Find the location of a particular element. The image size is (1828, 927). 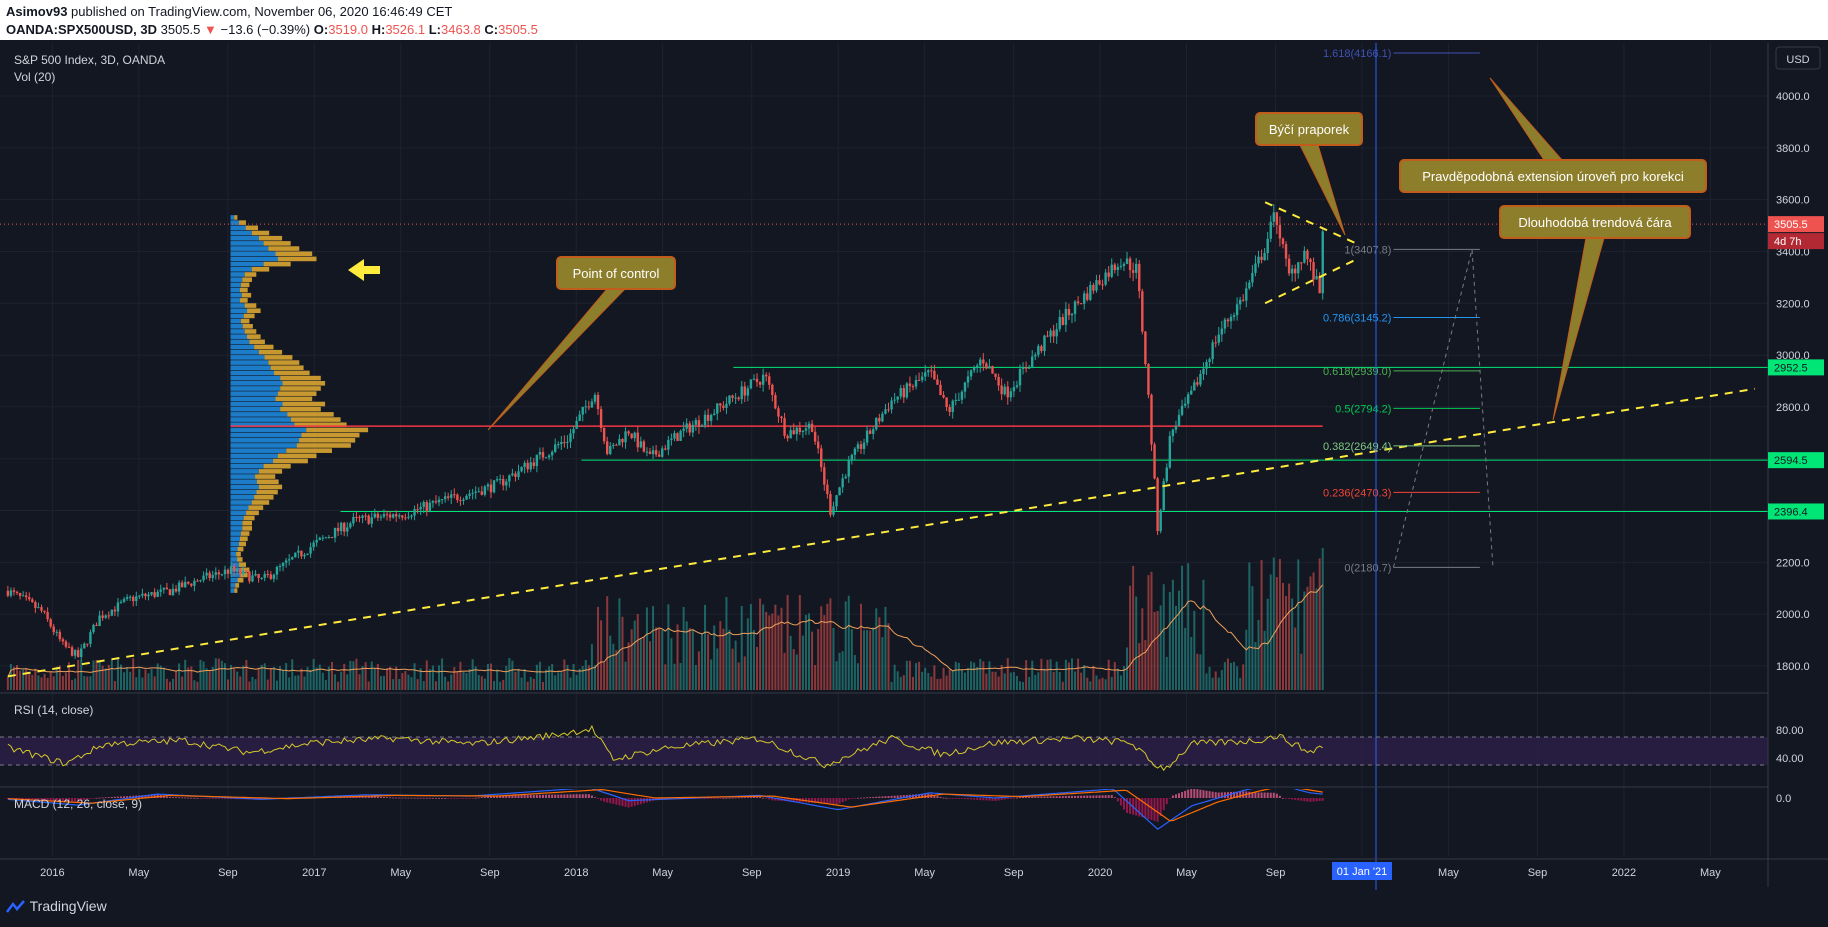

flag-lower-line is located at coordinates (1311, 281).